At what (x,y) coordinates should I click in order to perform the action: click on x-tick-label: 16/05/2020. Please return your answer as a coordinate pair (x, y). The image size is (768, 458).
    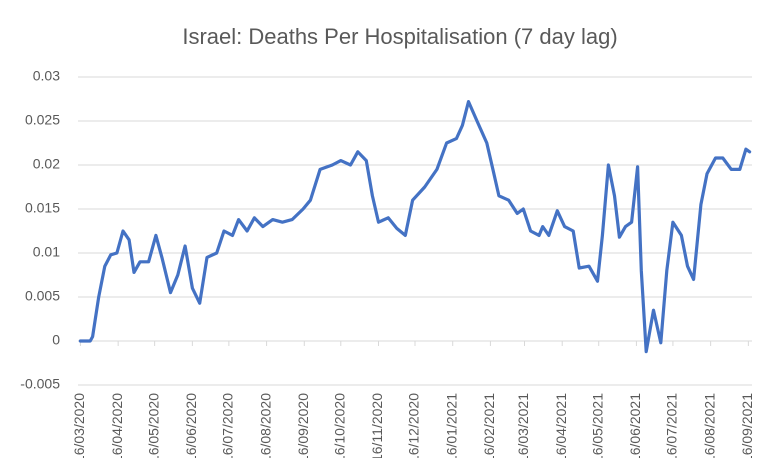
    Looking at the image, I should click on (153, 425).